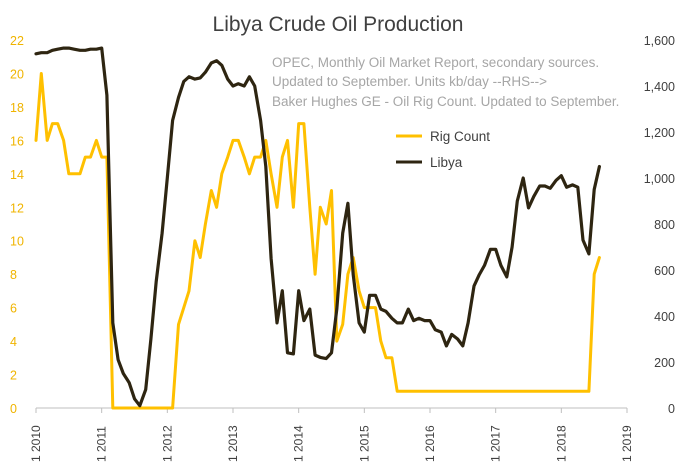 Image resolution: width=679 pixels, height=465 pixels. Describe the element at coordinates (13, 309) in the screenshot. I see `y-left-tick-label: 6` at that location.